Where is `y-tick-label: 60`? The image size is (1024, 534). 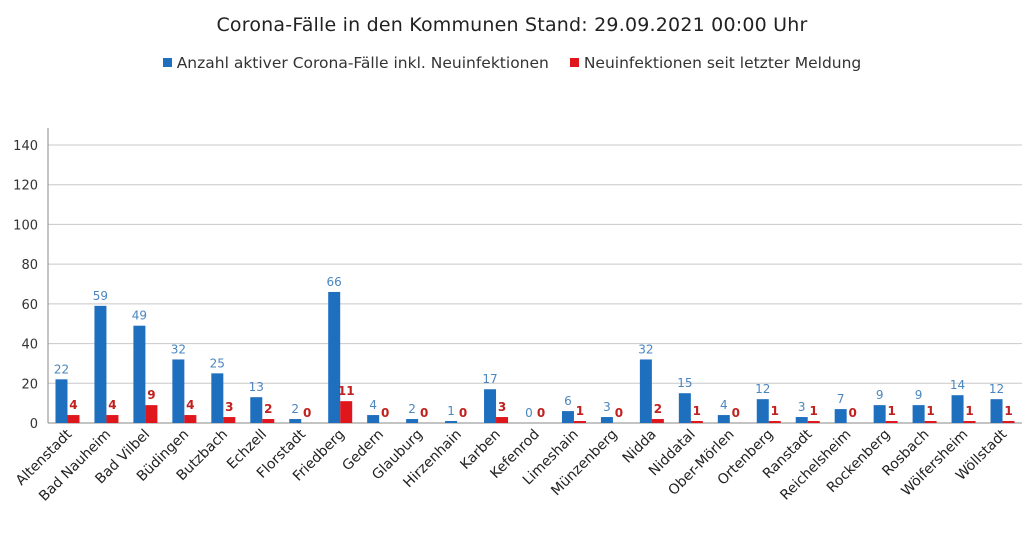
y-tick-label: 60 is located at coordinates (29, 305).